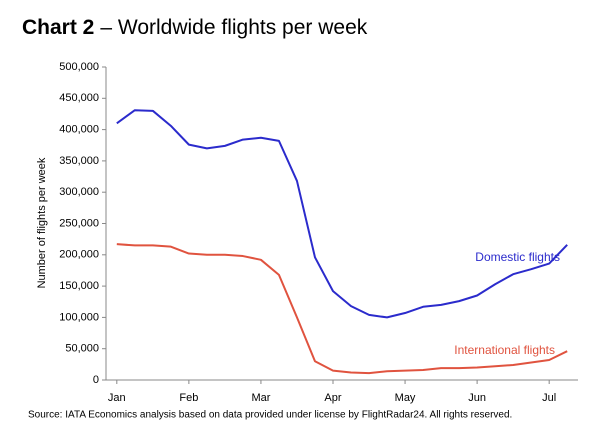  Describe the element at coordinates (79, 317) in the screenshot. I see `y-tick-label: 100,000` at that location.